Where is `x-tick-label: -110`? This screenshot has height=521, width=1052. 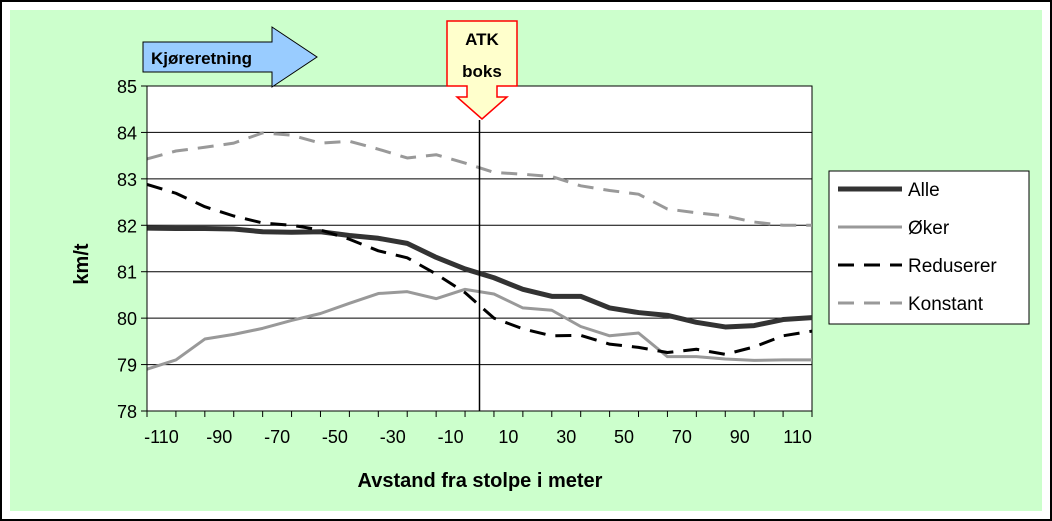
x-tick-label: -110 is located at coordinates (161, 437).